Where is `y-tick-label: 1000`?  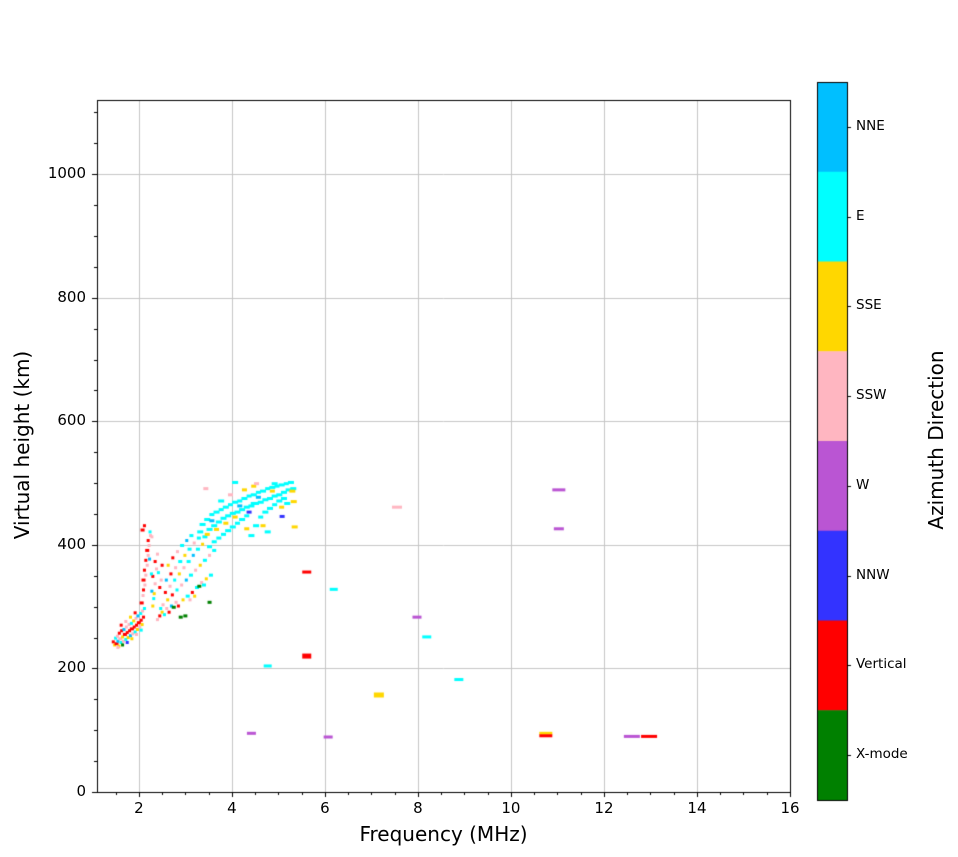
y-tick-label: 1000 is located at coordinates (66, 173).